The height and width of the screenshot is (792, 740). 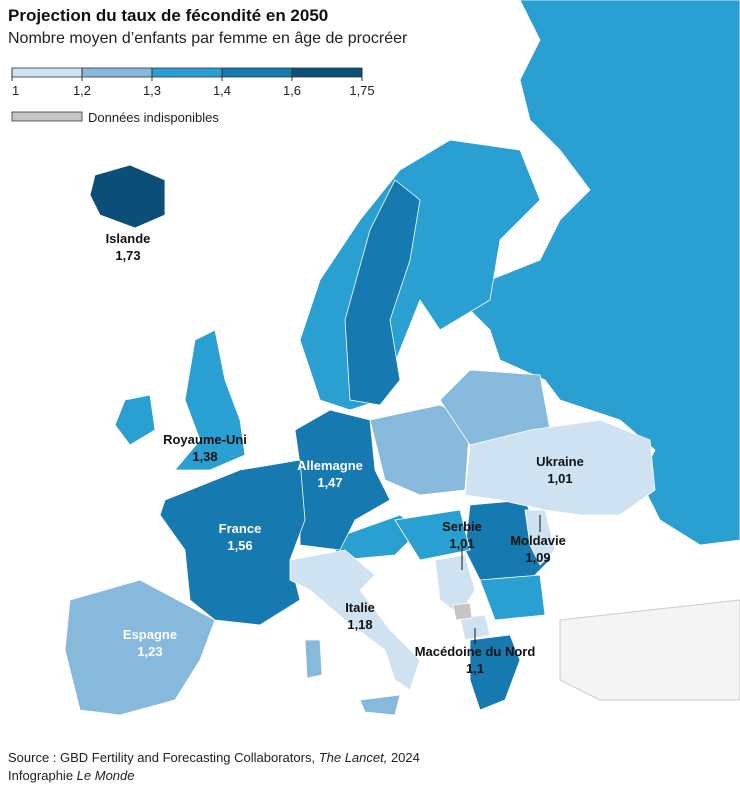 What do you see at coordinates (403, 757) in the screenshot?
I see `source-year: 2024` at bounding box center [403, 757].